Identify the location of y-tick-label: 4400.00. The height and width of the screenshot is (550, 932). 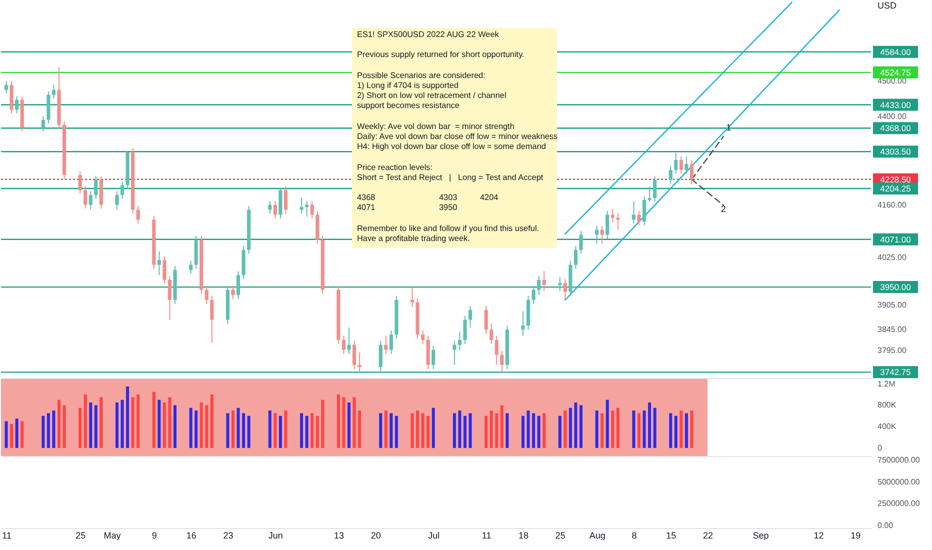
(892, 117).